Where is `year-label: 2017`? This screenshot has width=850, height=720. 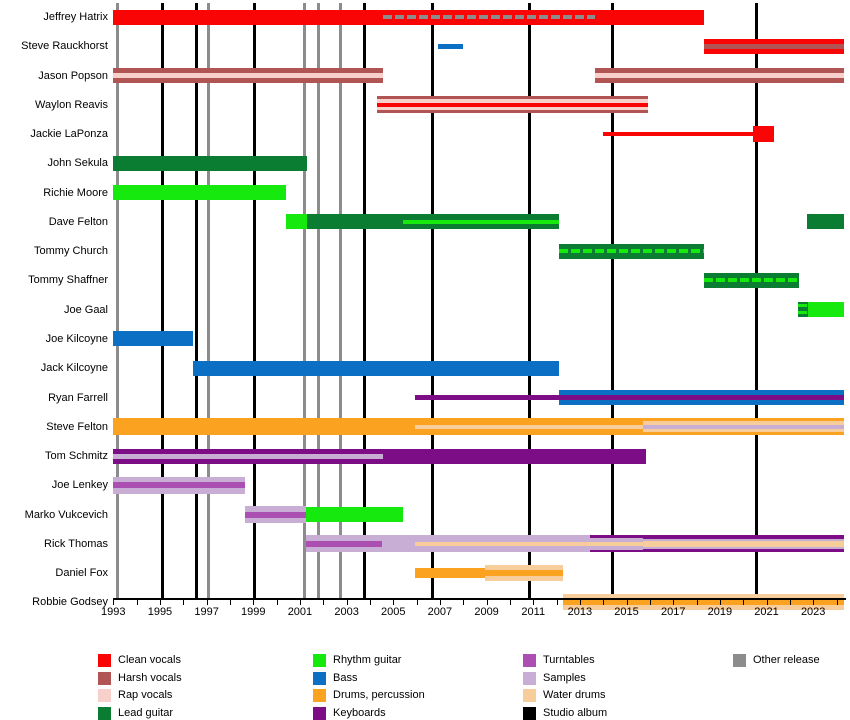
year-label: 2017 is located at coordinates (673, 612).